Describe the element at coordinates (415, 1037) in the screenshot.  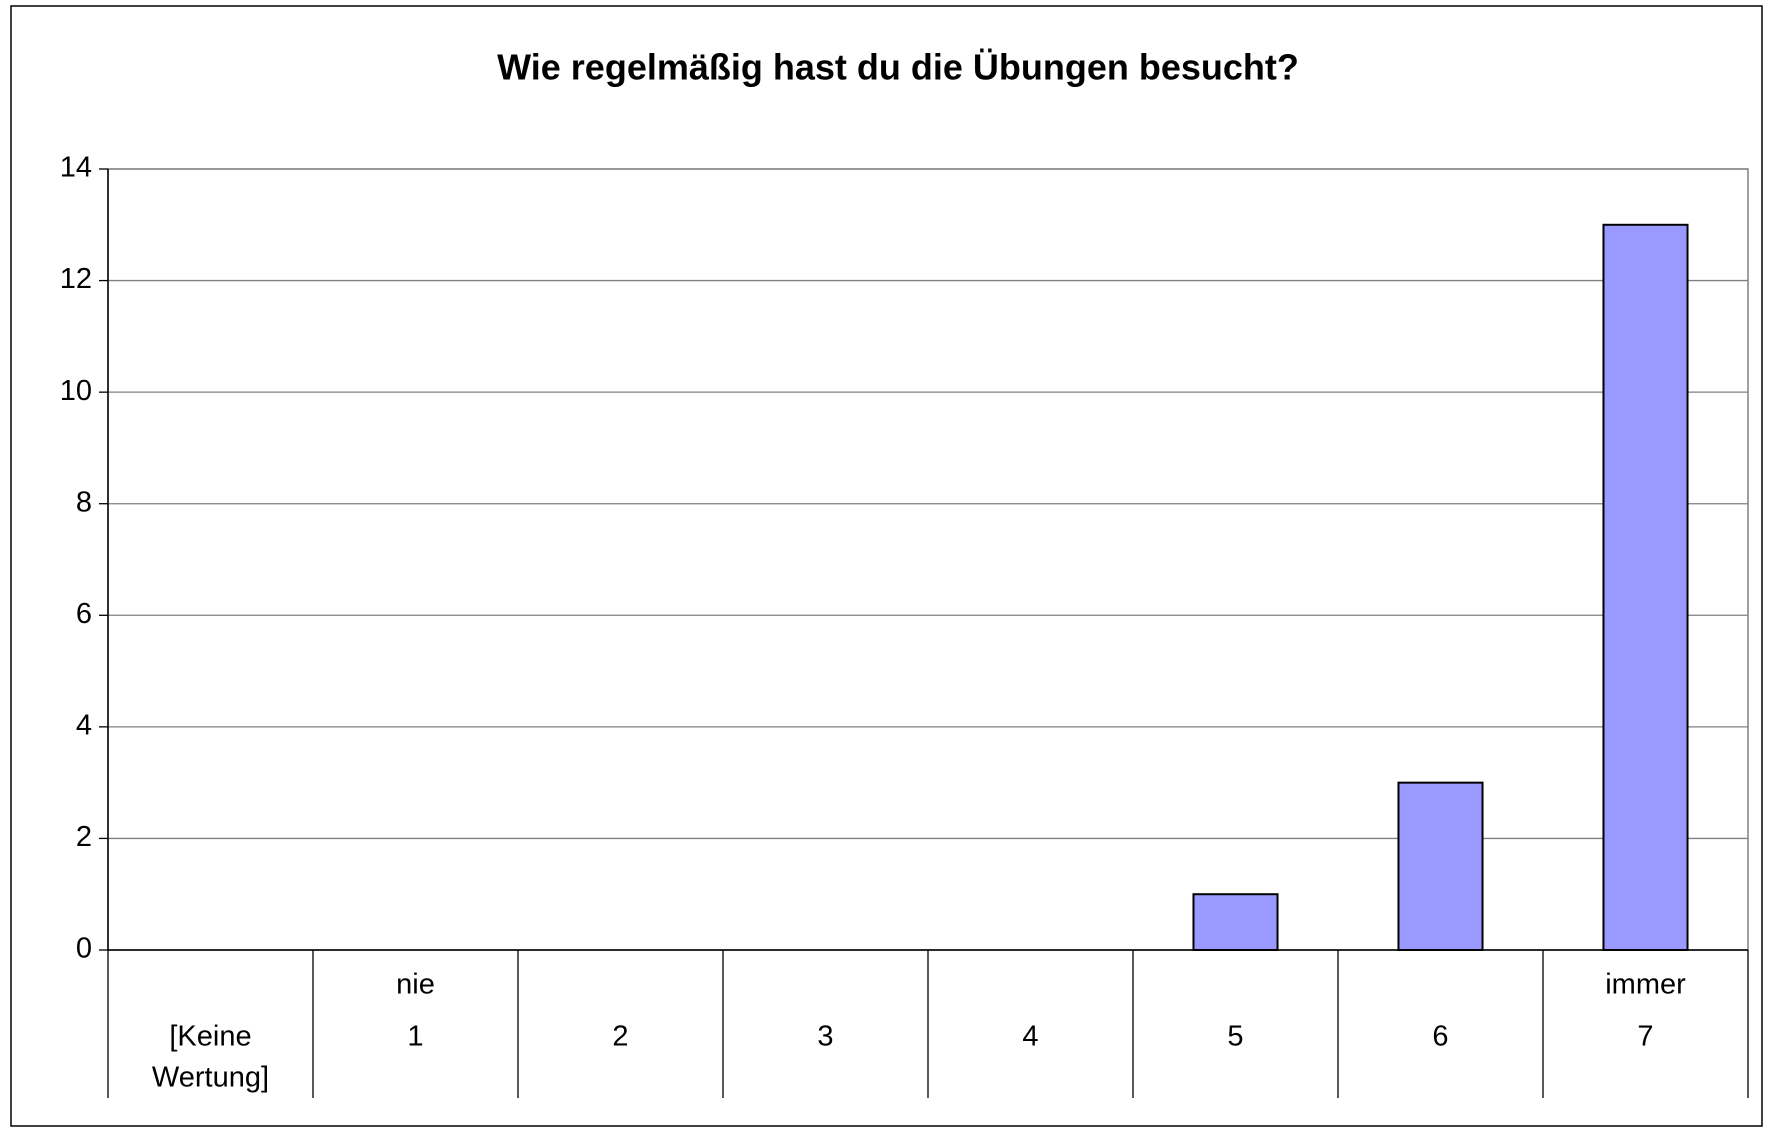
I see `x-tick-label: 1` at that location.